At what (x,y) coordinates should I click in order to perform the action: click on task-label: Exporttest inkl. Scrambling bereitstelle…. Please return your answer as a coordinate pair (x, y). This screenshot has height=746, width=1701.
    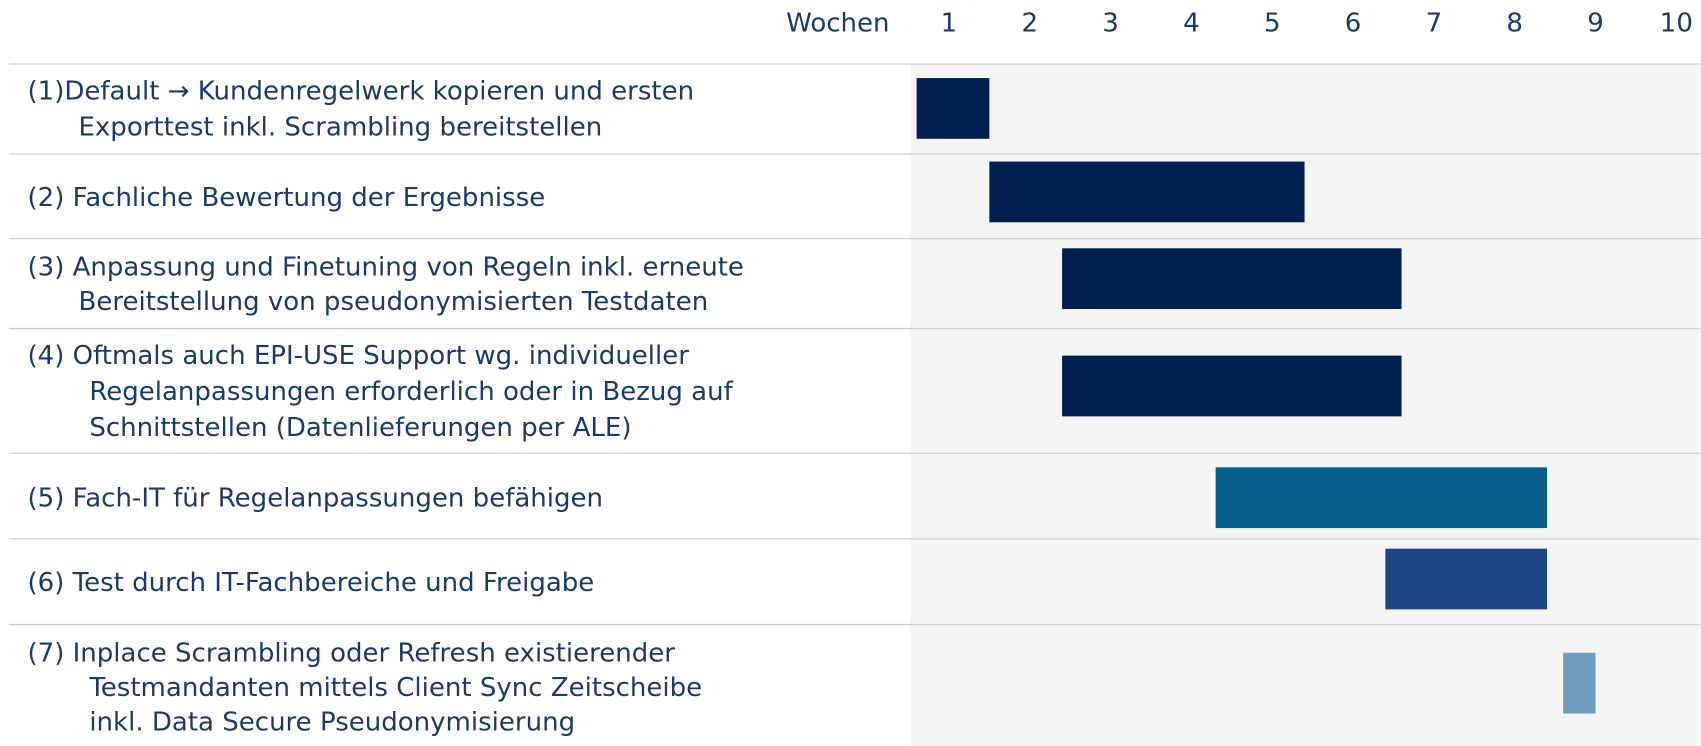
    Looking at the image, I should click on (340, 127).